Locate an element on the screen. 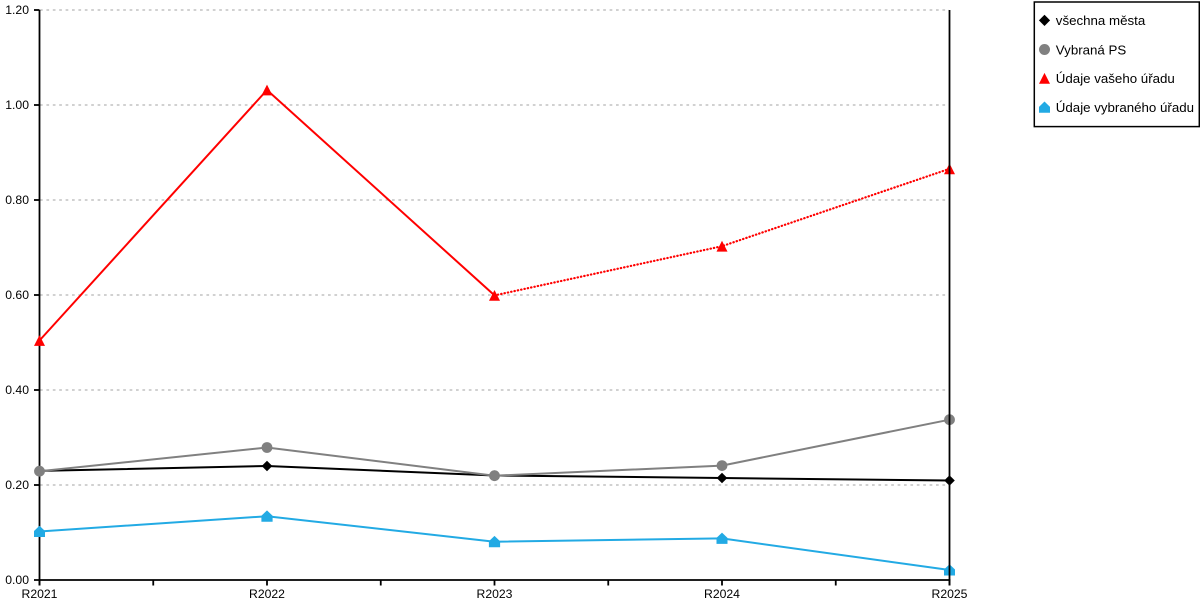  svg-text: 0.80 is located at coordinates (17, 200).